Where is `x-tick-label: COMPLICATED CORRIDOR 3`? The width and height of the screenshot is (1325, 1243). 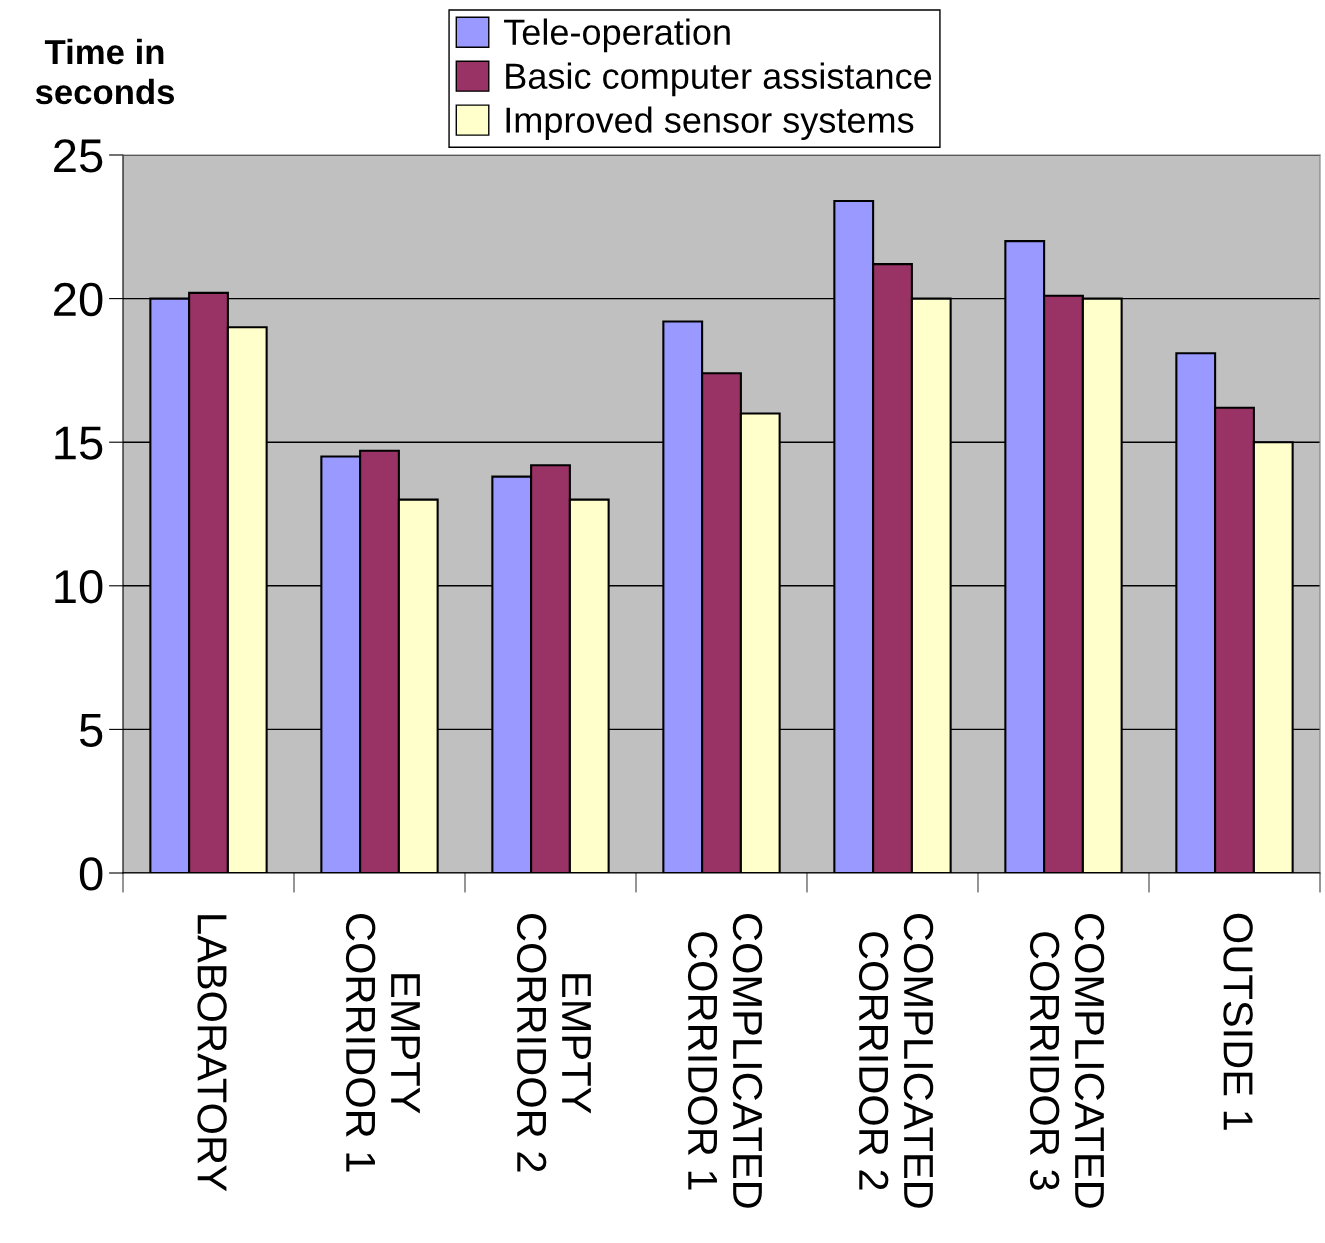
x-tick-label: COMPLICATED CORRIDOR 3 is located at coordinates (1067, 1061).